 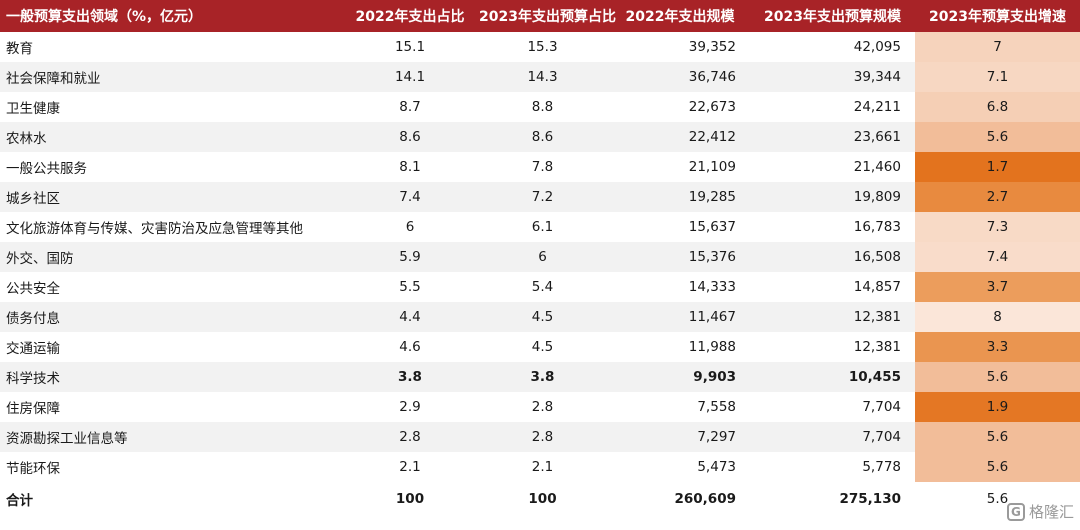 I want to click on table-row: 城乡社区 7.4 7.2 19,285 19,809 2.7, so click(x=540, y=197).